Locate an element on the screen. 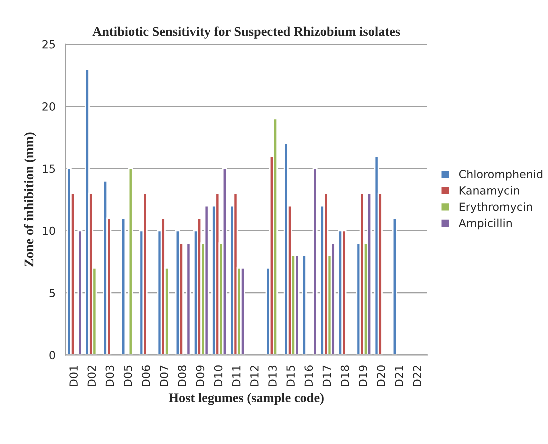 This screenshot has width=548, height=444. y-tick-label: 25 is located at coordinates (49, 44).